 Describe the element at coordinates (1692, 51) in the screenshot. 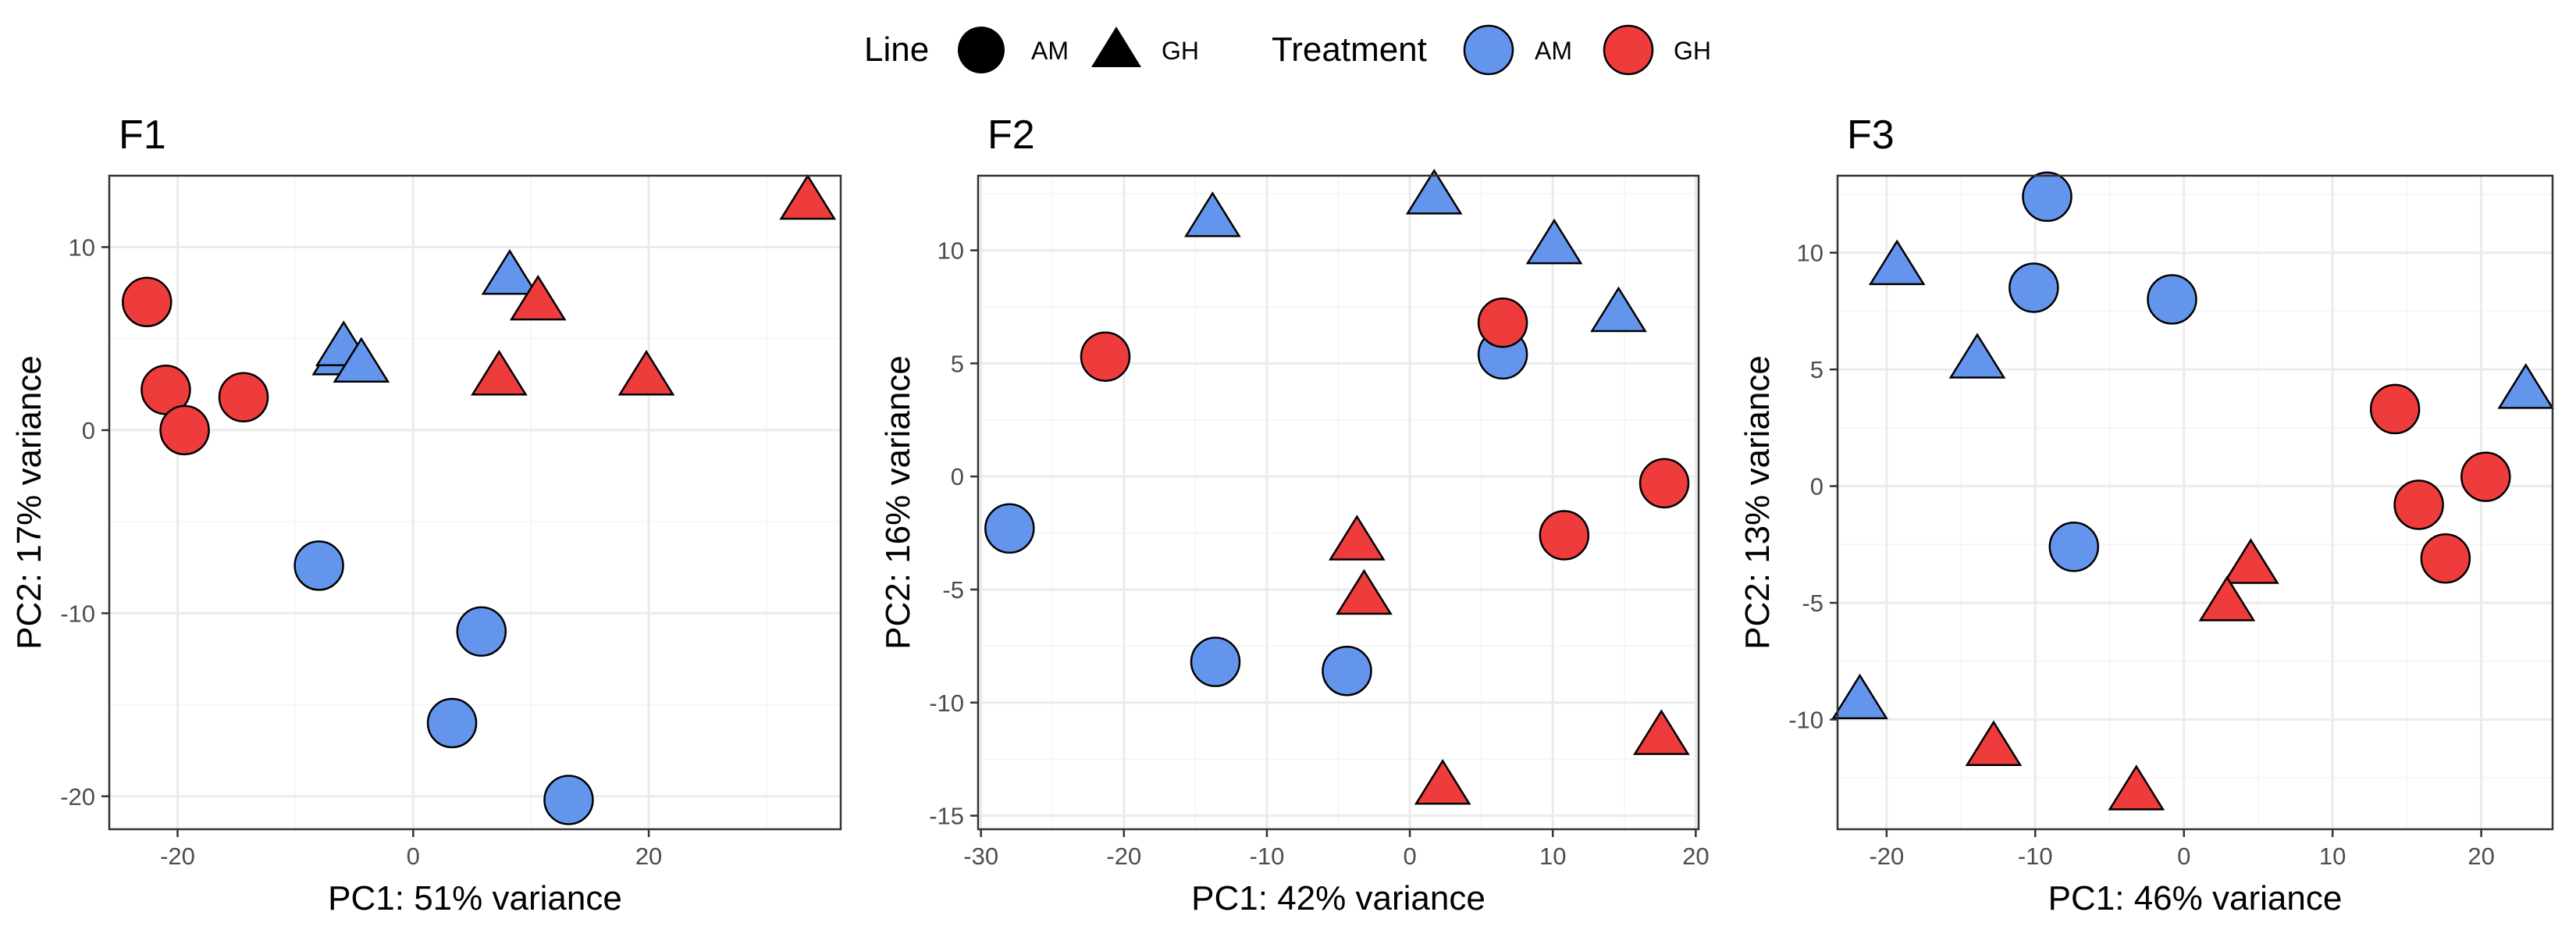

I see `legend-treatment-gh-label: GH` at that location.